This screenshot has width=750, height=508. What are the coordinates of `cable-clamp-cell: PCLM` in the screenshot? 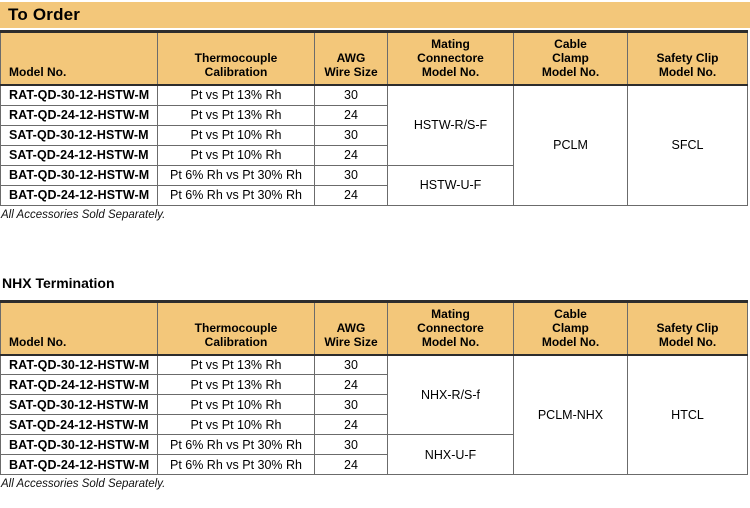 It's located at (570, 145).